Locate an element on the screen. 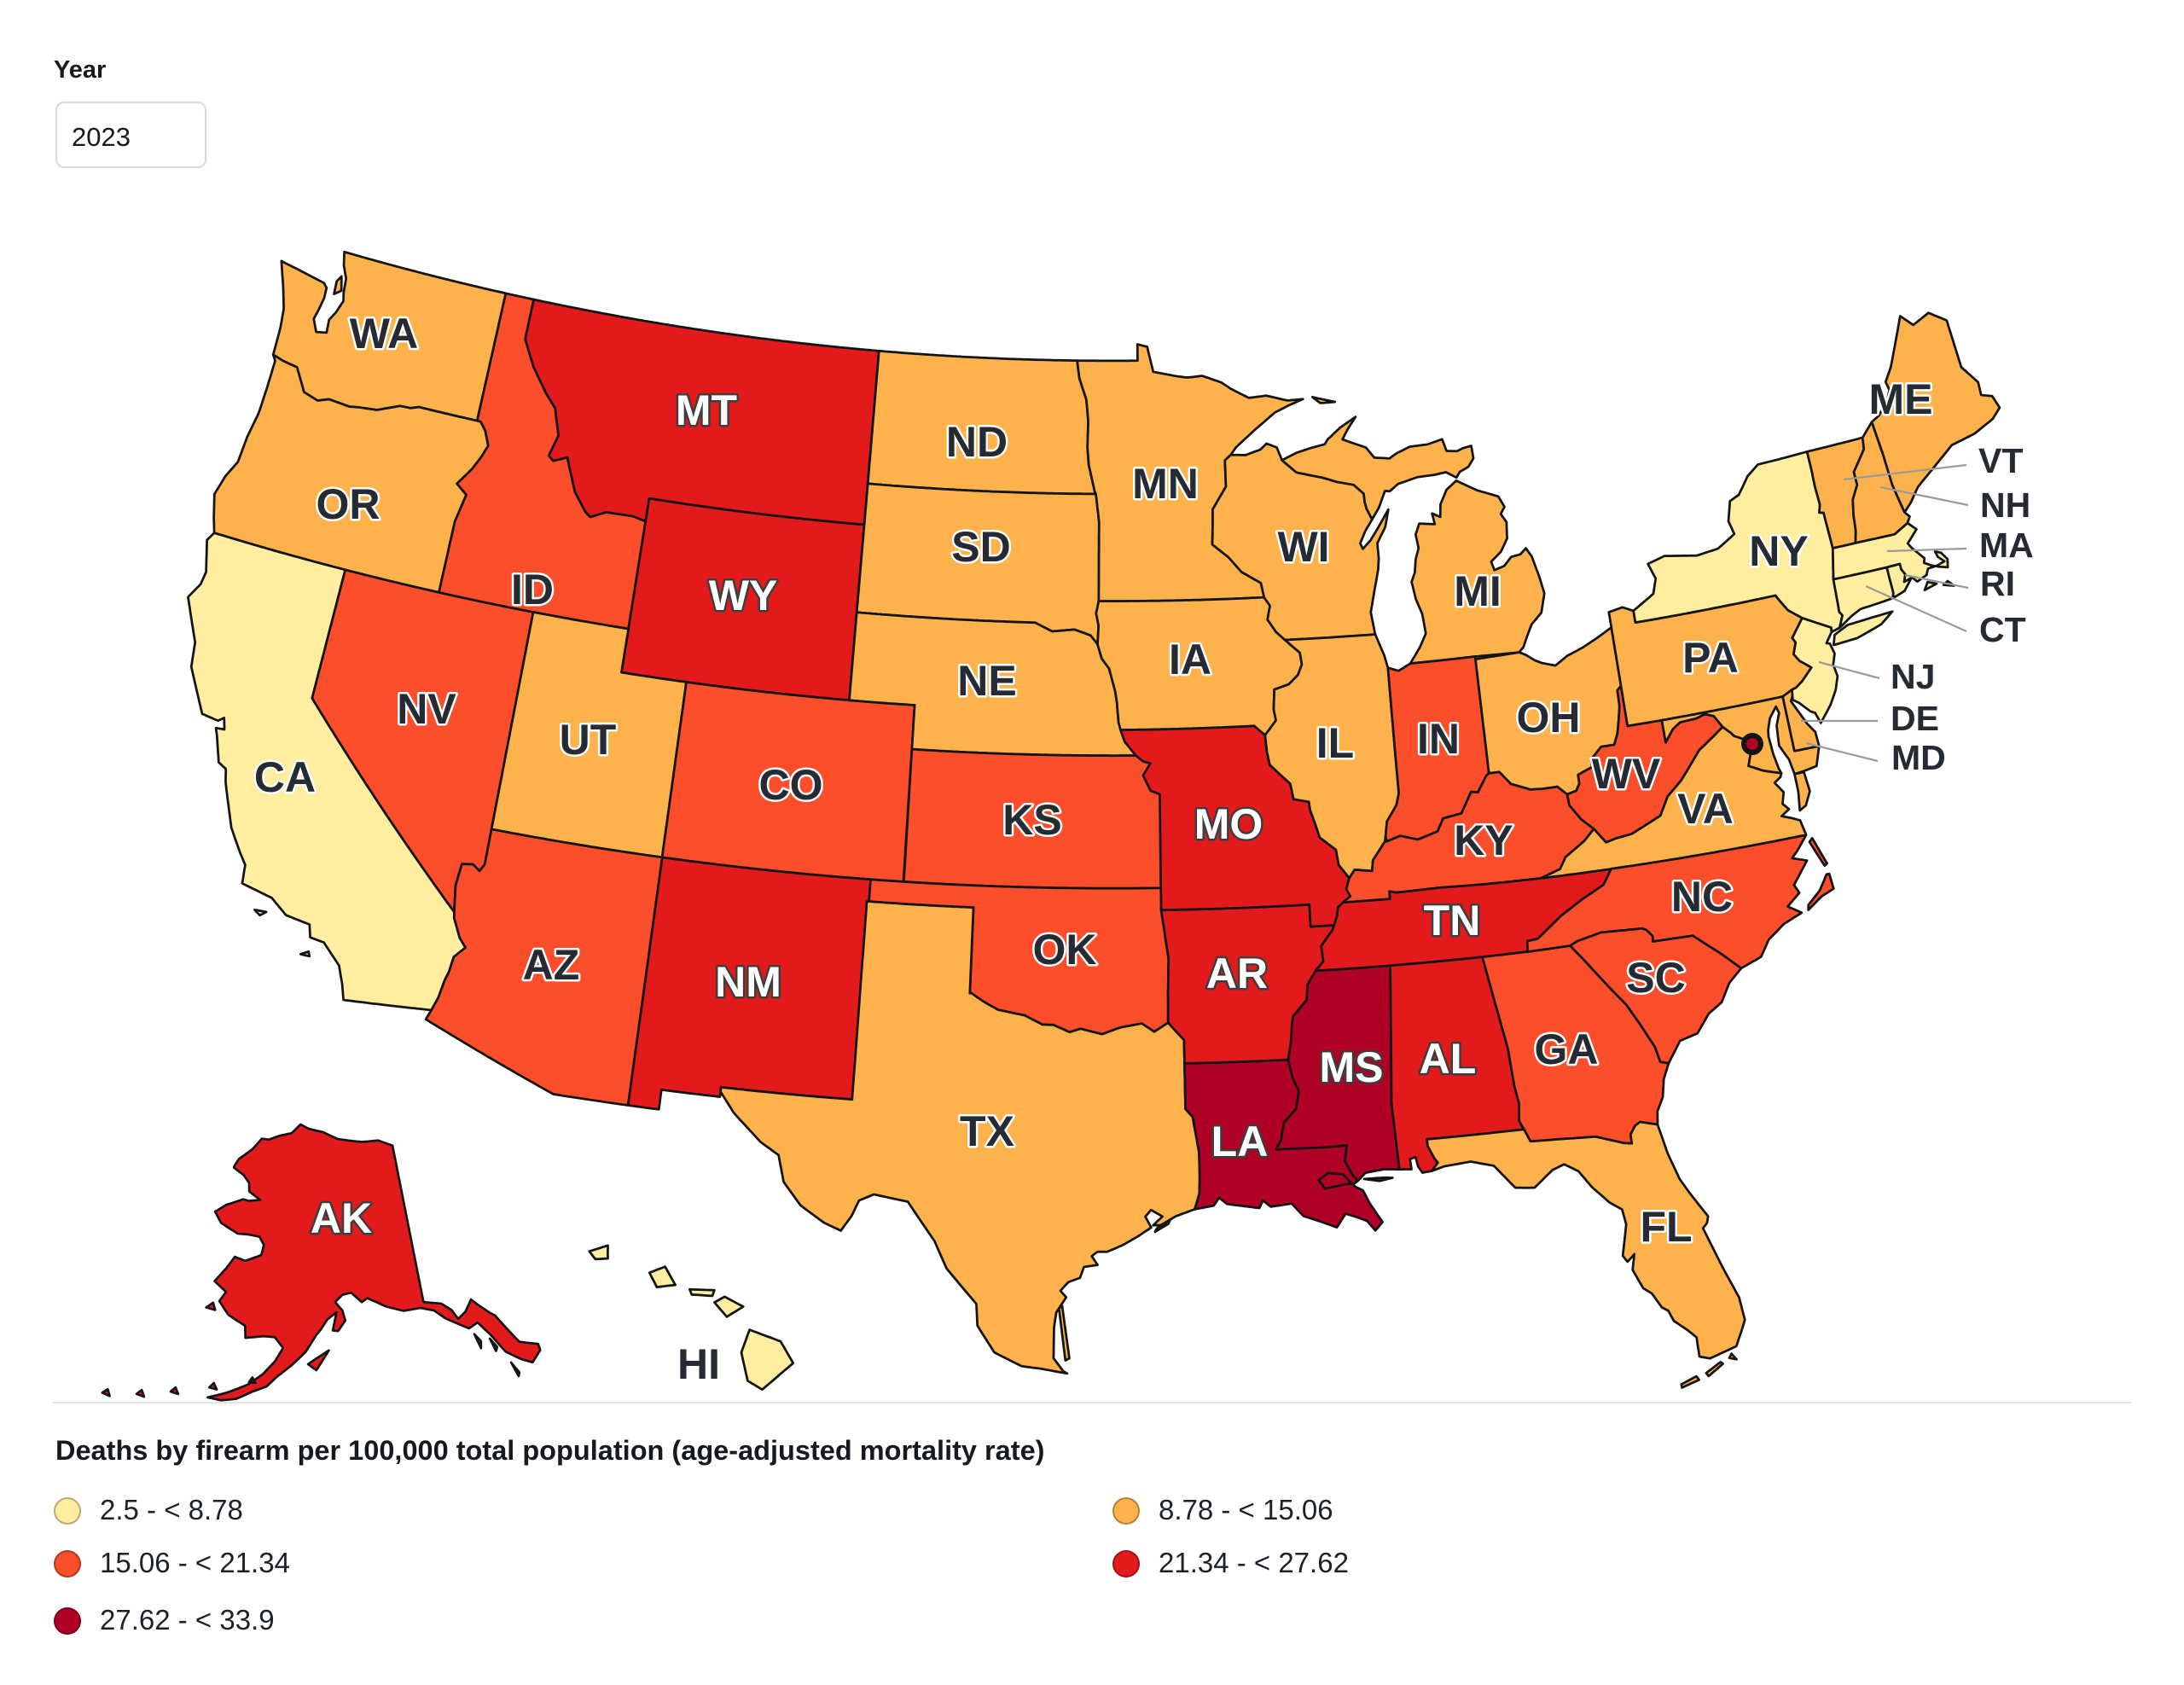  svg-text: SC is located at coordinates (1655, 978).